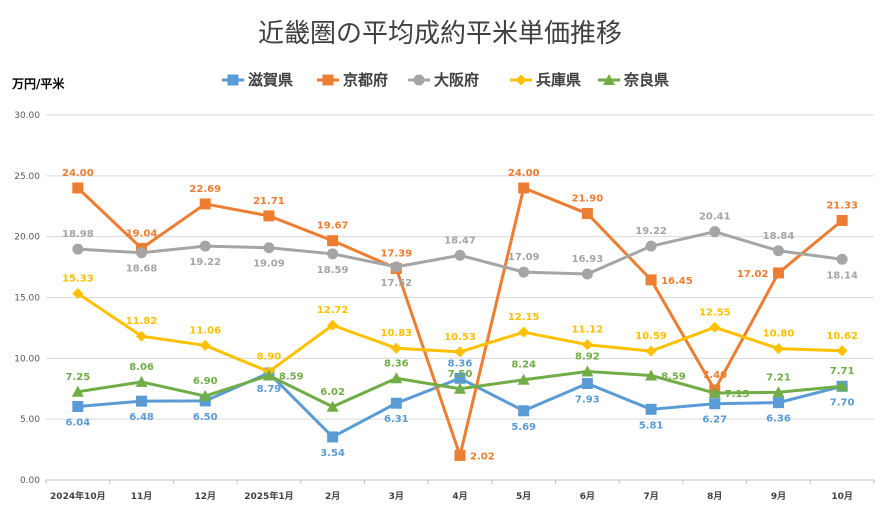  I want to click on data-label: 22.69, so click(205, 189).